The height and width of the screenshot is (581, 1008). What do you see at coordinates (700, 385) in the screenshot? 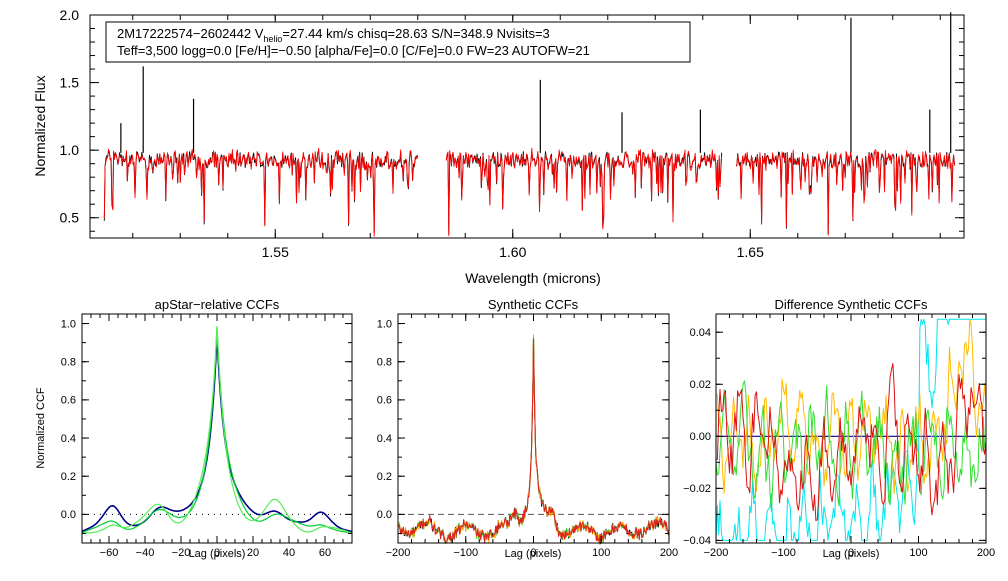
I see `y-tick-label: 0.02` at bounding box center [700, 385].